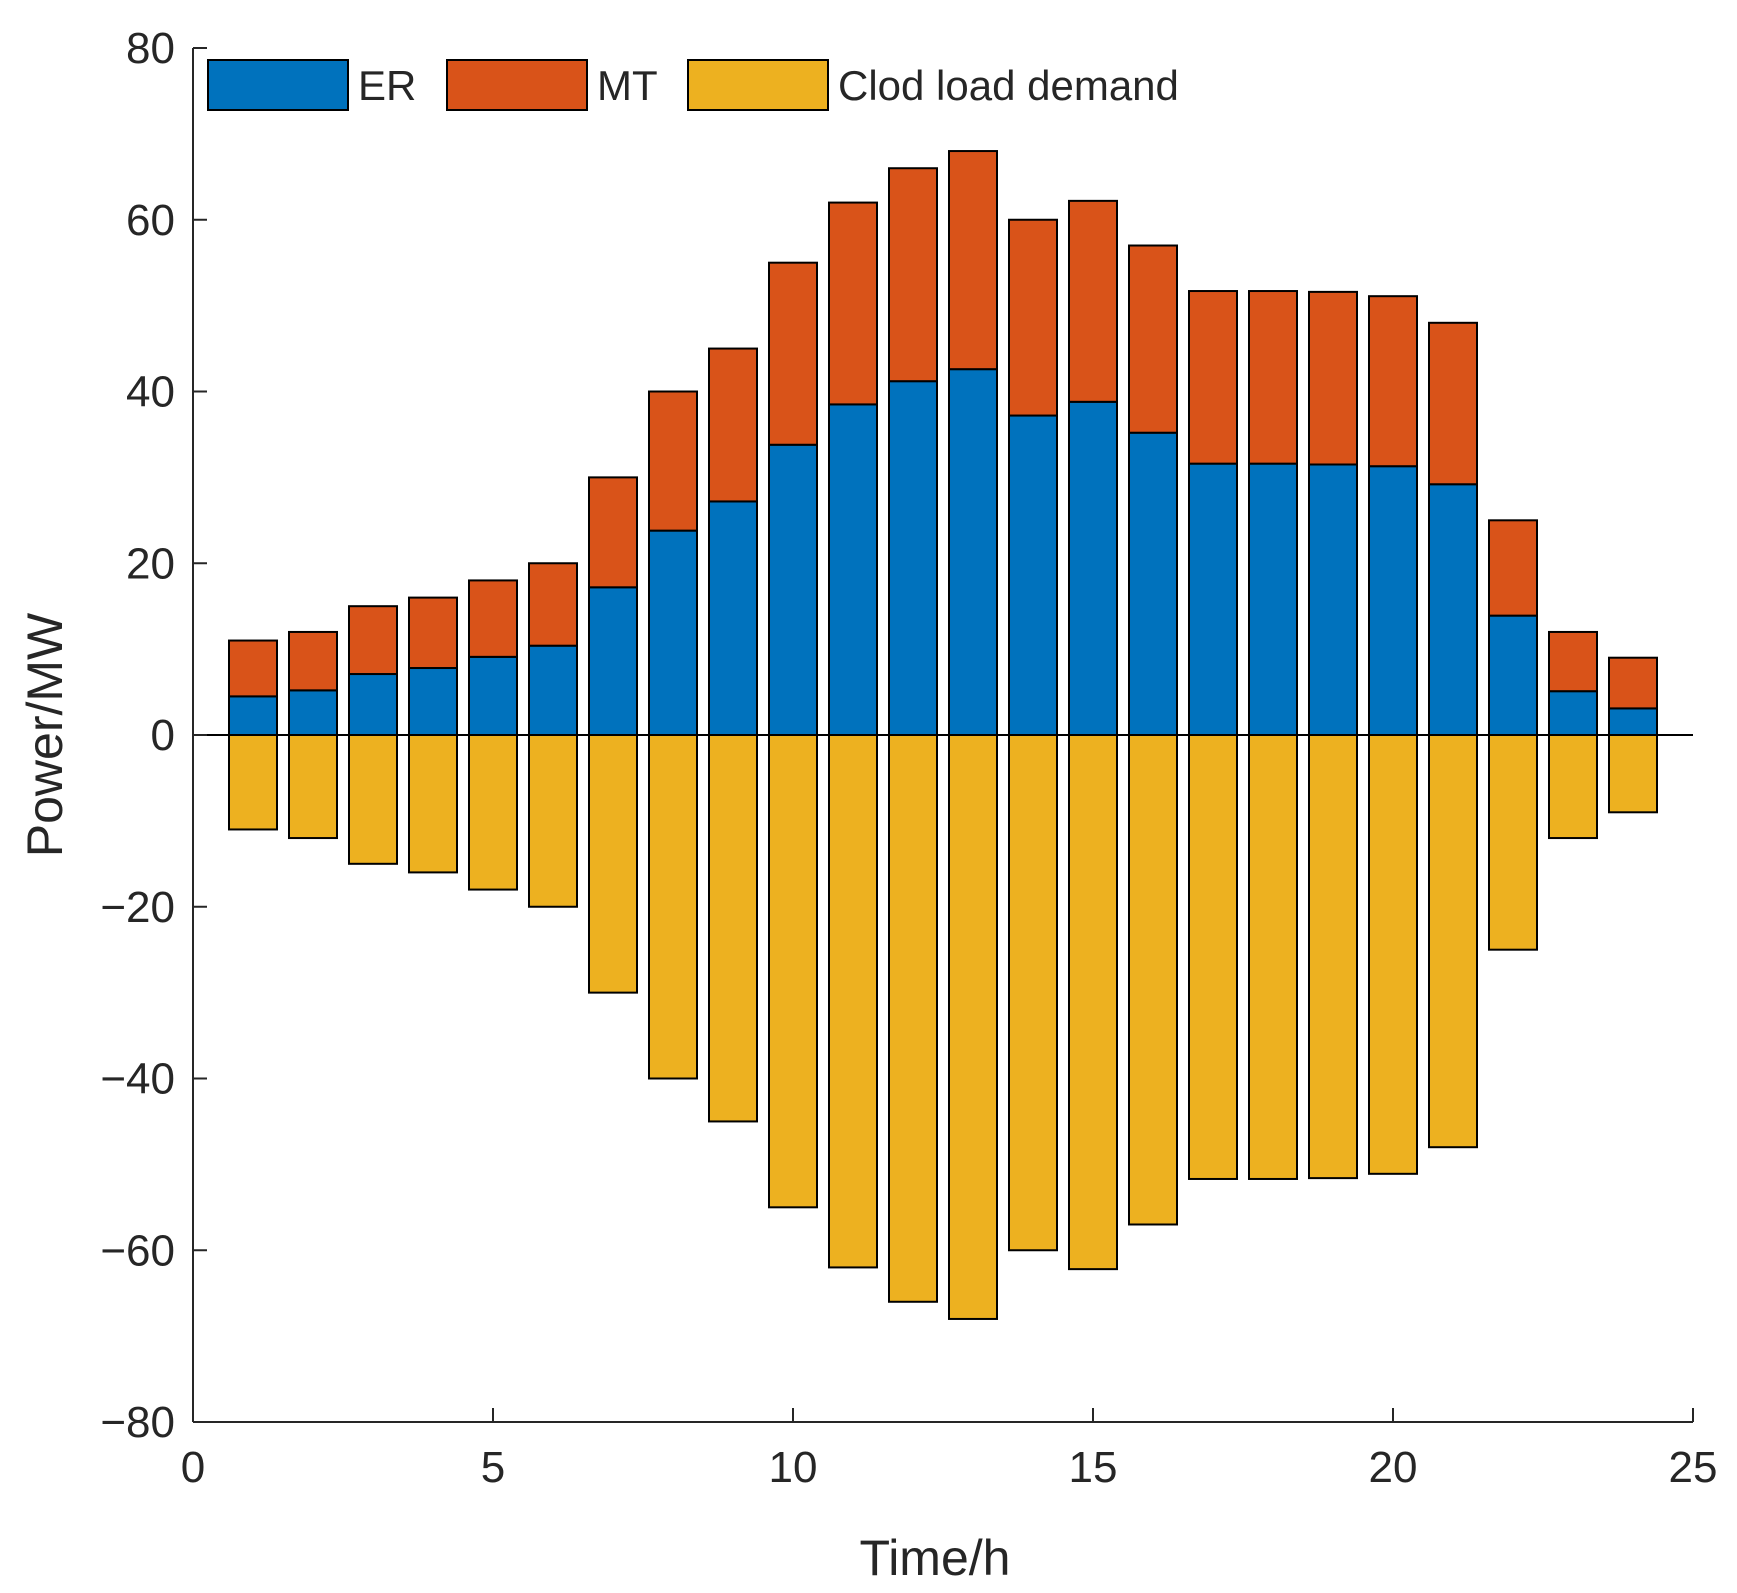 This screenshot has width=1737, height=1593. I want to click on x-axis-title: Time/h, so click(935, 1558).